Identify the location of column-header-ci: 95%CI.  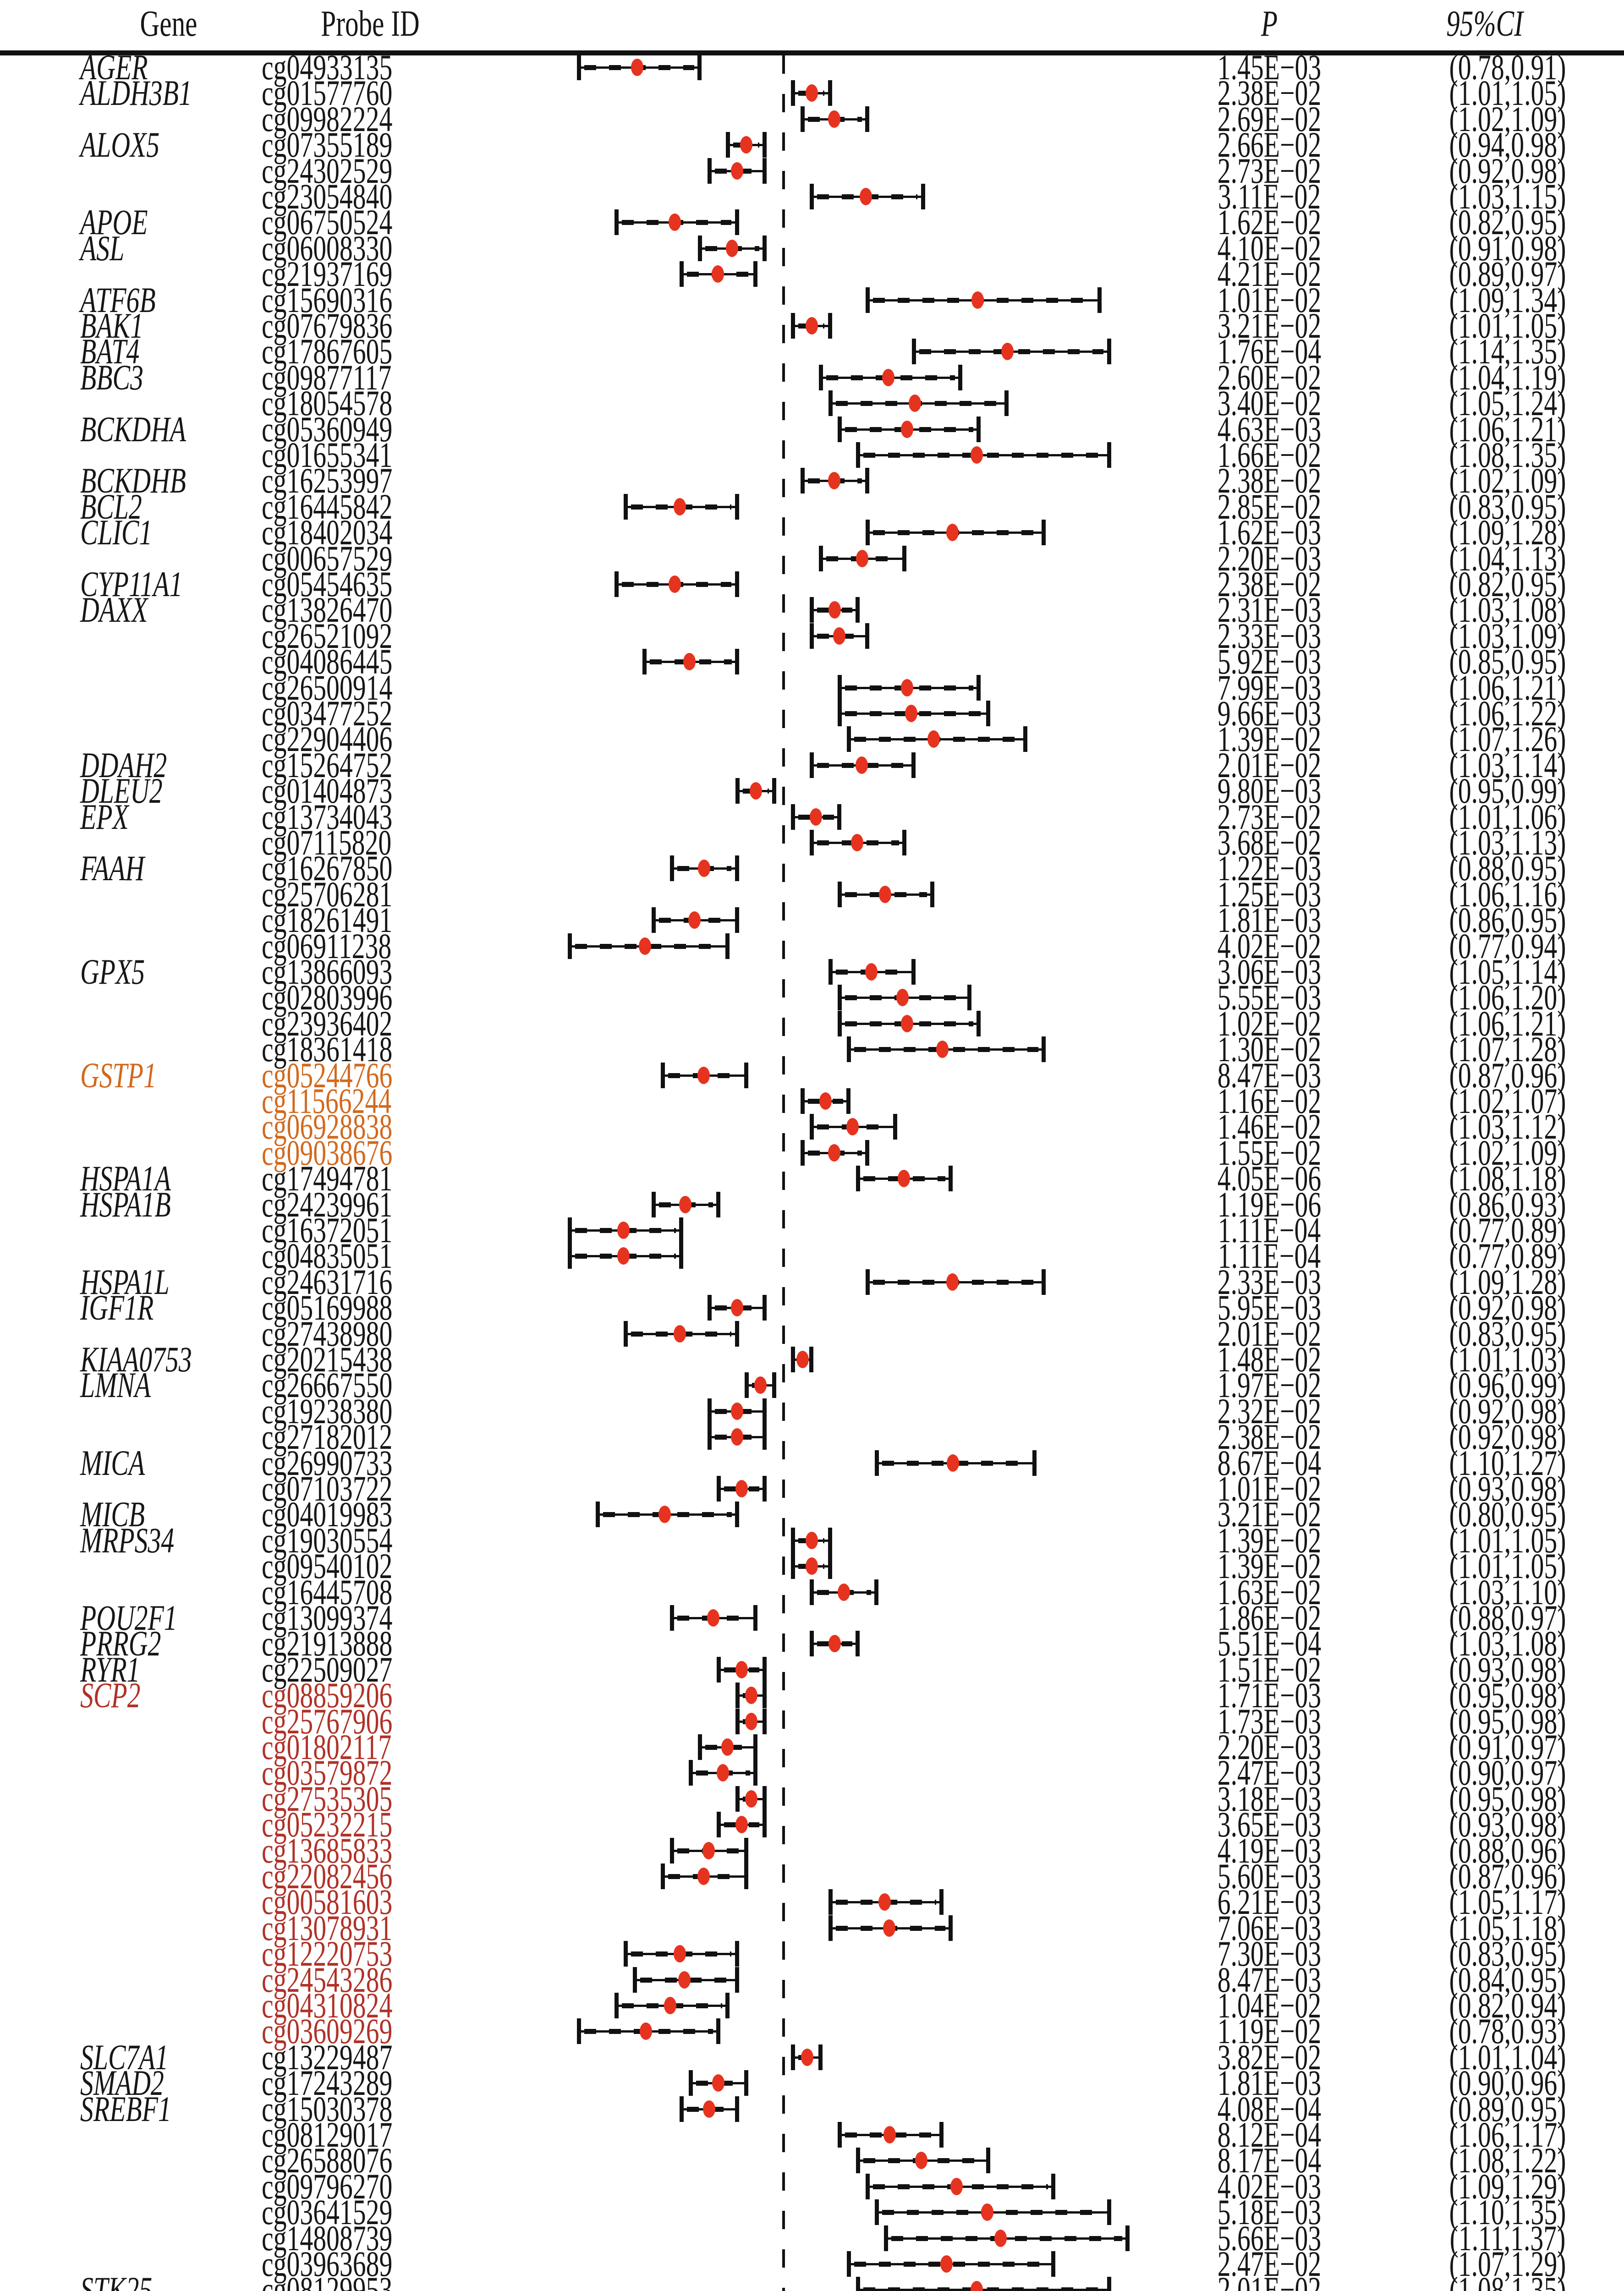
(1484, 24).